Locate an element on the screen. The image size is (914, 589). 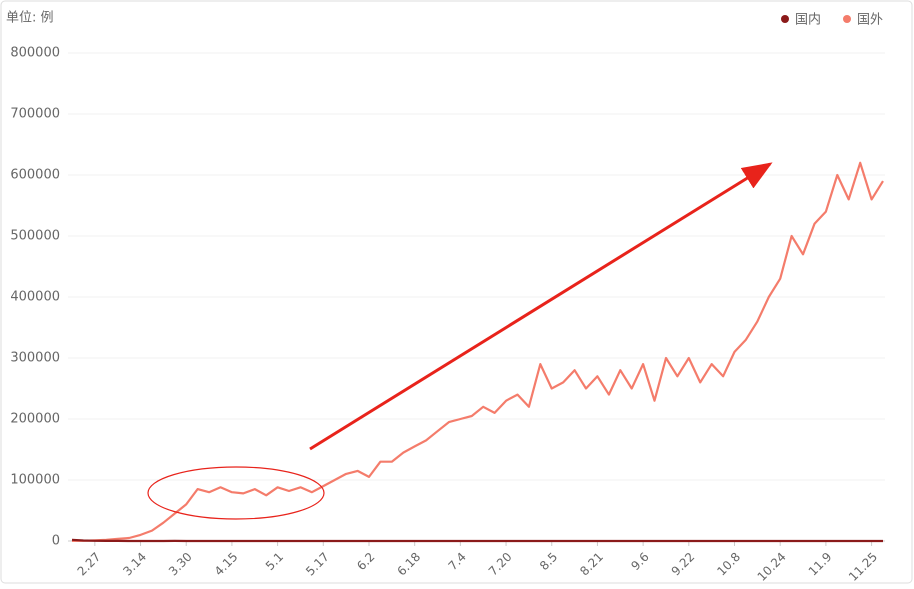
y-tick-label: 0 is located at coordinates (56, 541).